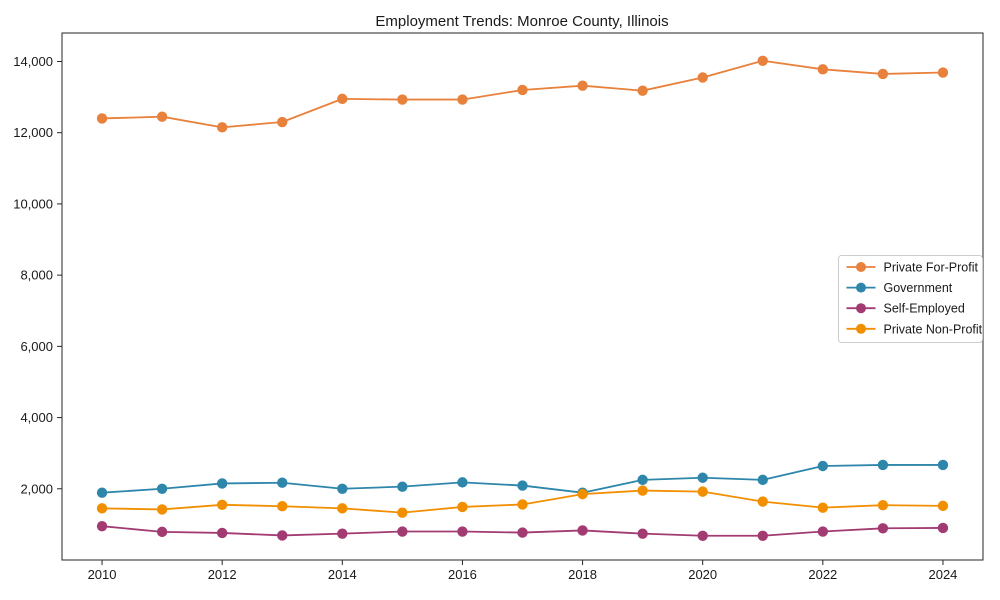  I want to click on x-axis-tick-label: 2020, so click(702, 574).